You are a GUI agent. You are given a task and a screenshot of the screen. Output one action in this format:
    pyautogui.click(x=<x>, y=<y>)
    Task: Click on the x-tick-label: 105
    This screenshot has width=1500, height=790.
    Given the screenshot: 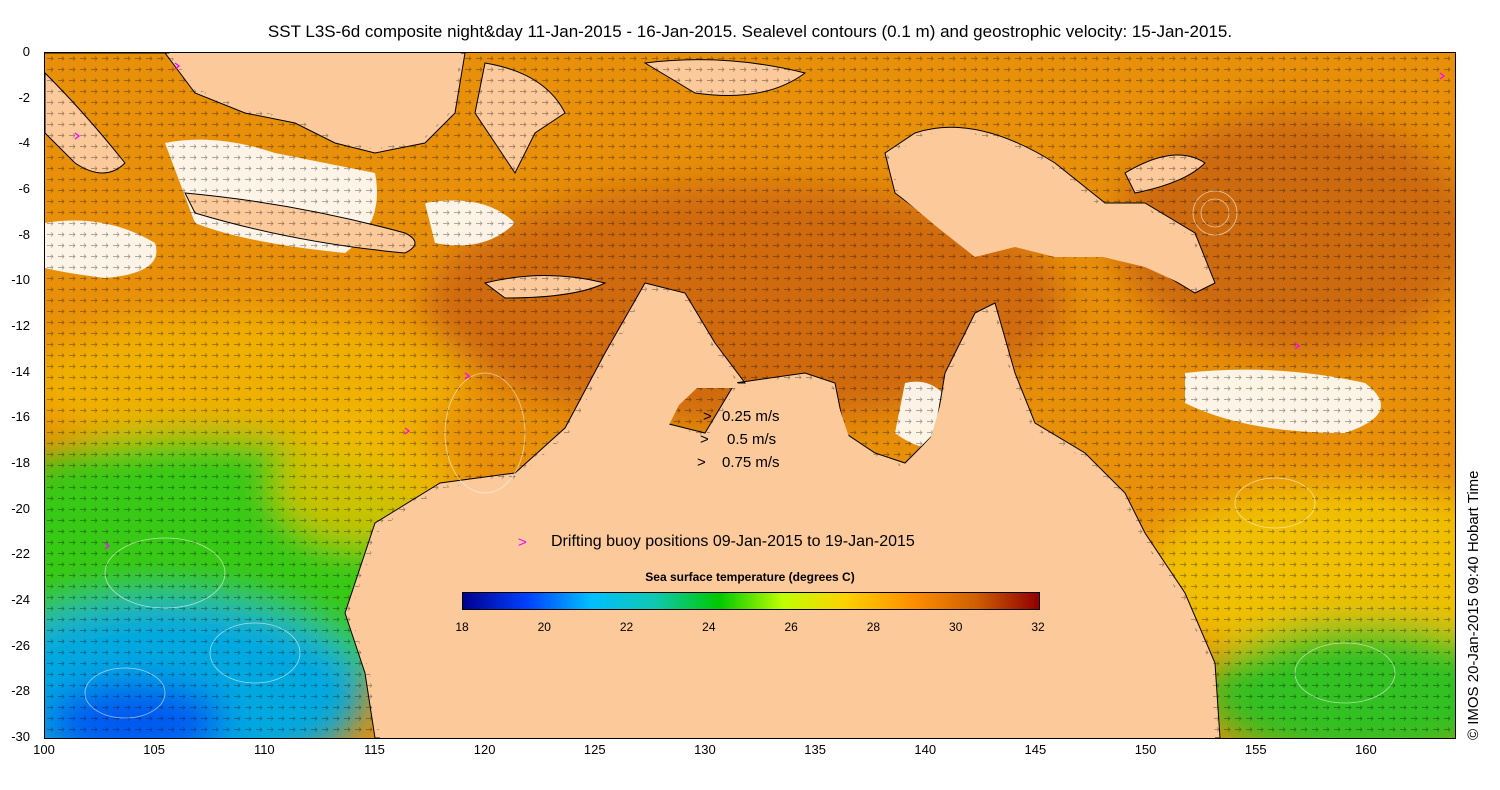 What is the action you would take?
    pyautogui.click(x=154, y=749)
    